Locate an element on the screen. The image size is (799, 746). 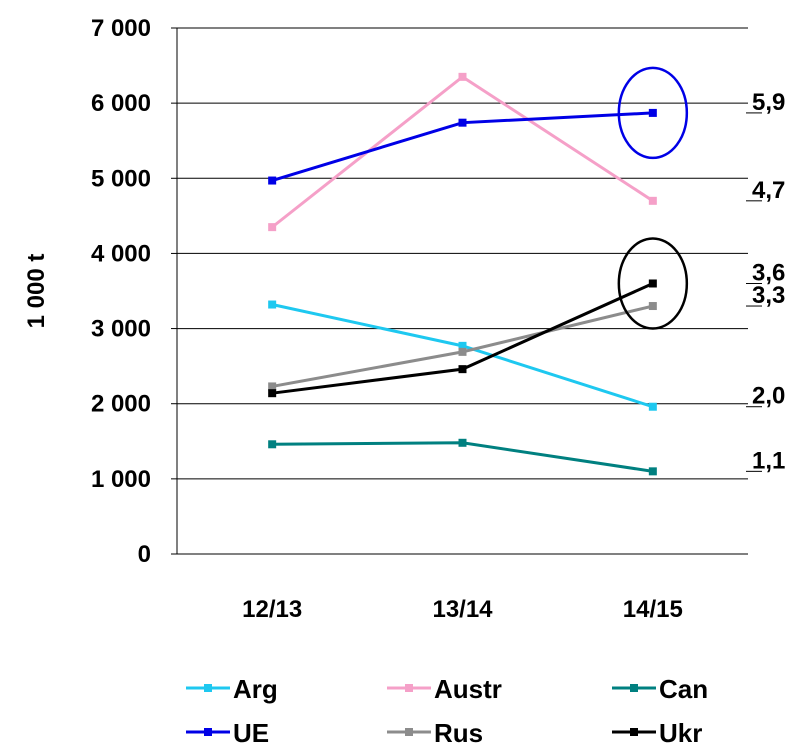
series-austr is located at coordinates (462, 152).